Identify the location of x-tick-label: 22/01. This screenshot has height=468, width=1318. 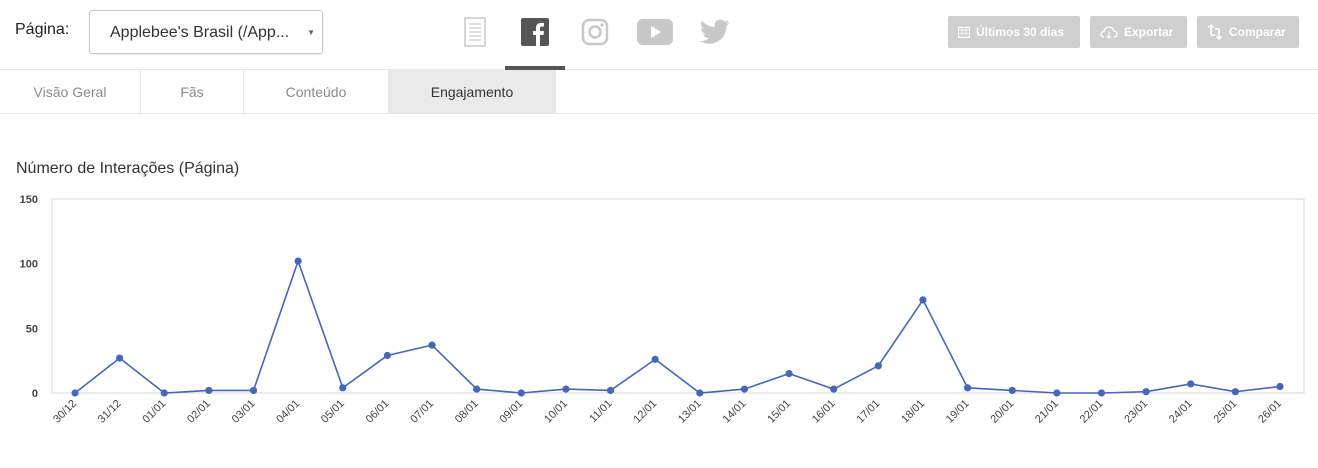
(1092, 412).